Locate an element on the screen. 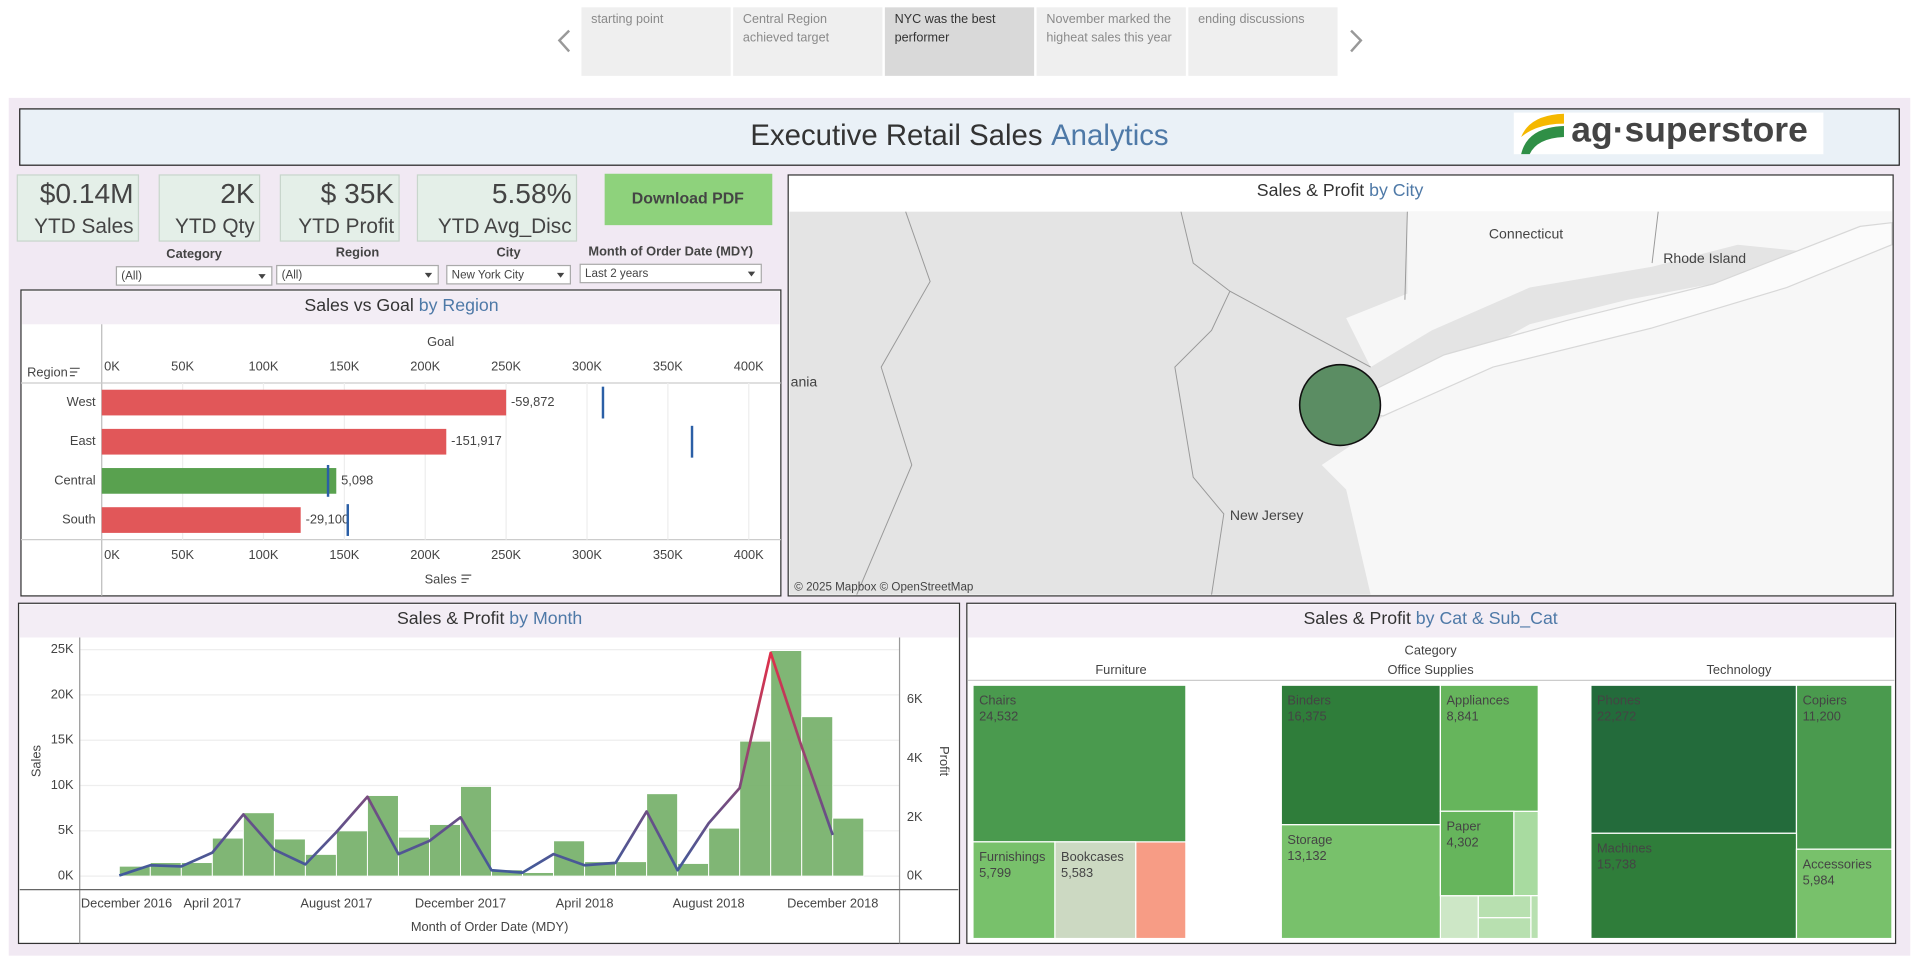  cell-value: 4,302 is located at coordinates (1463, 841).